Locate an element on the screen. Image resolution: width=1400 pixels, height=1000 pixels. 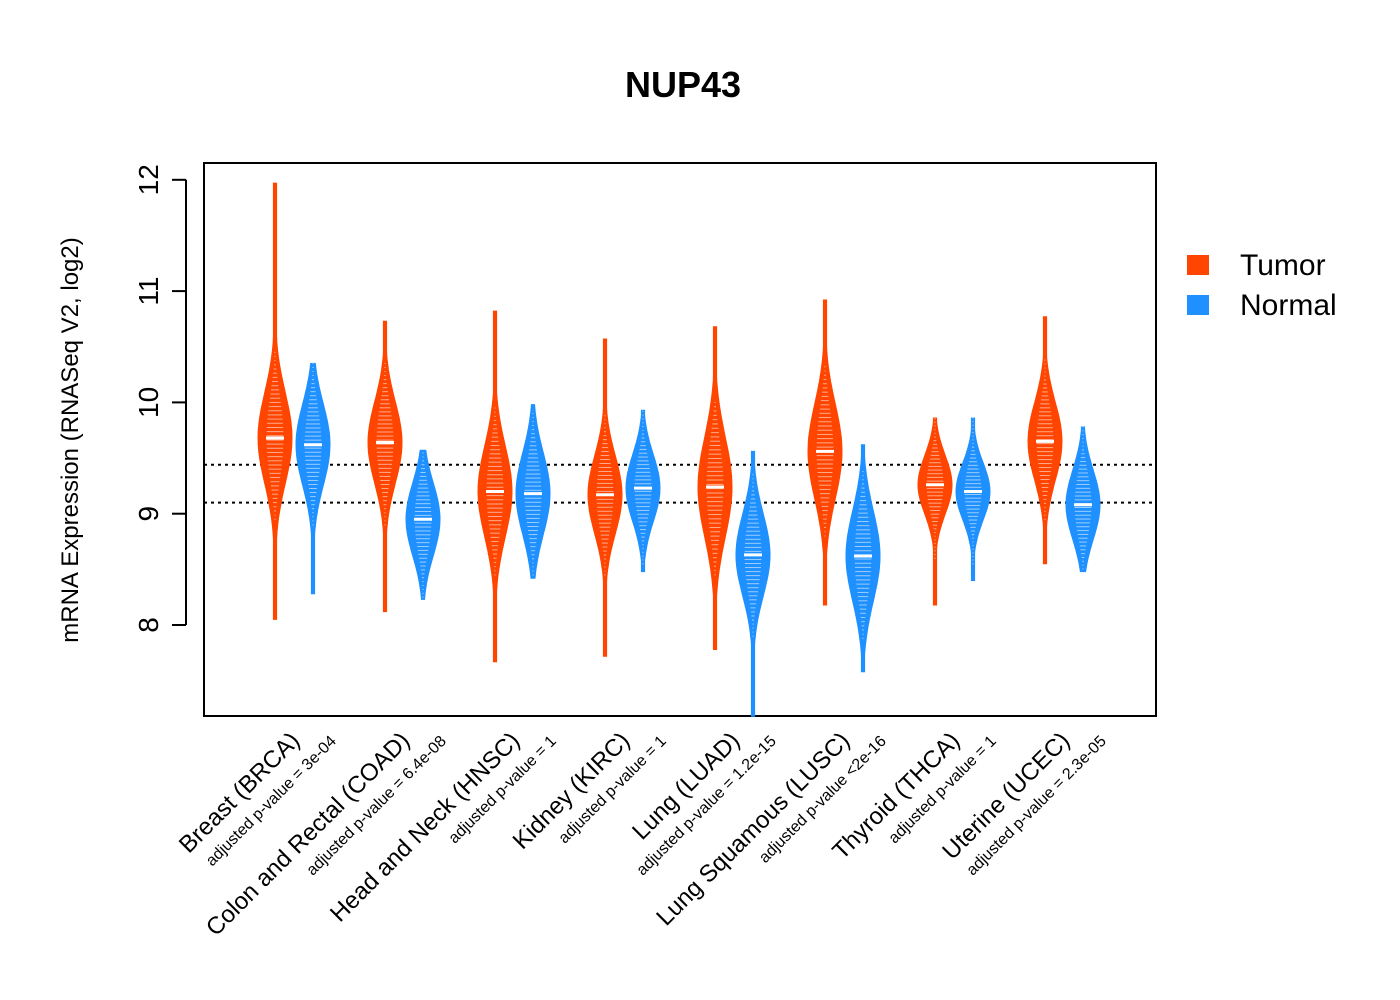
legend: Tumor Normal is located at coordinates (1262, 285).